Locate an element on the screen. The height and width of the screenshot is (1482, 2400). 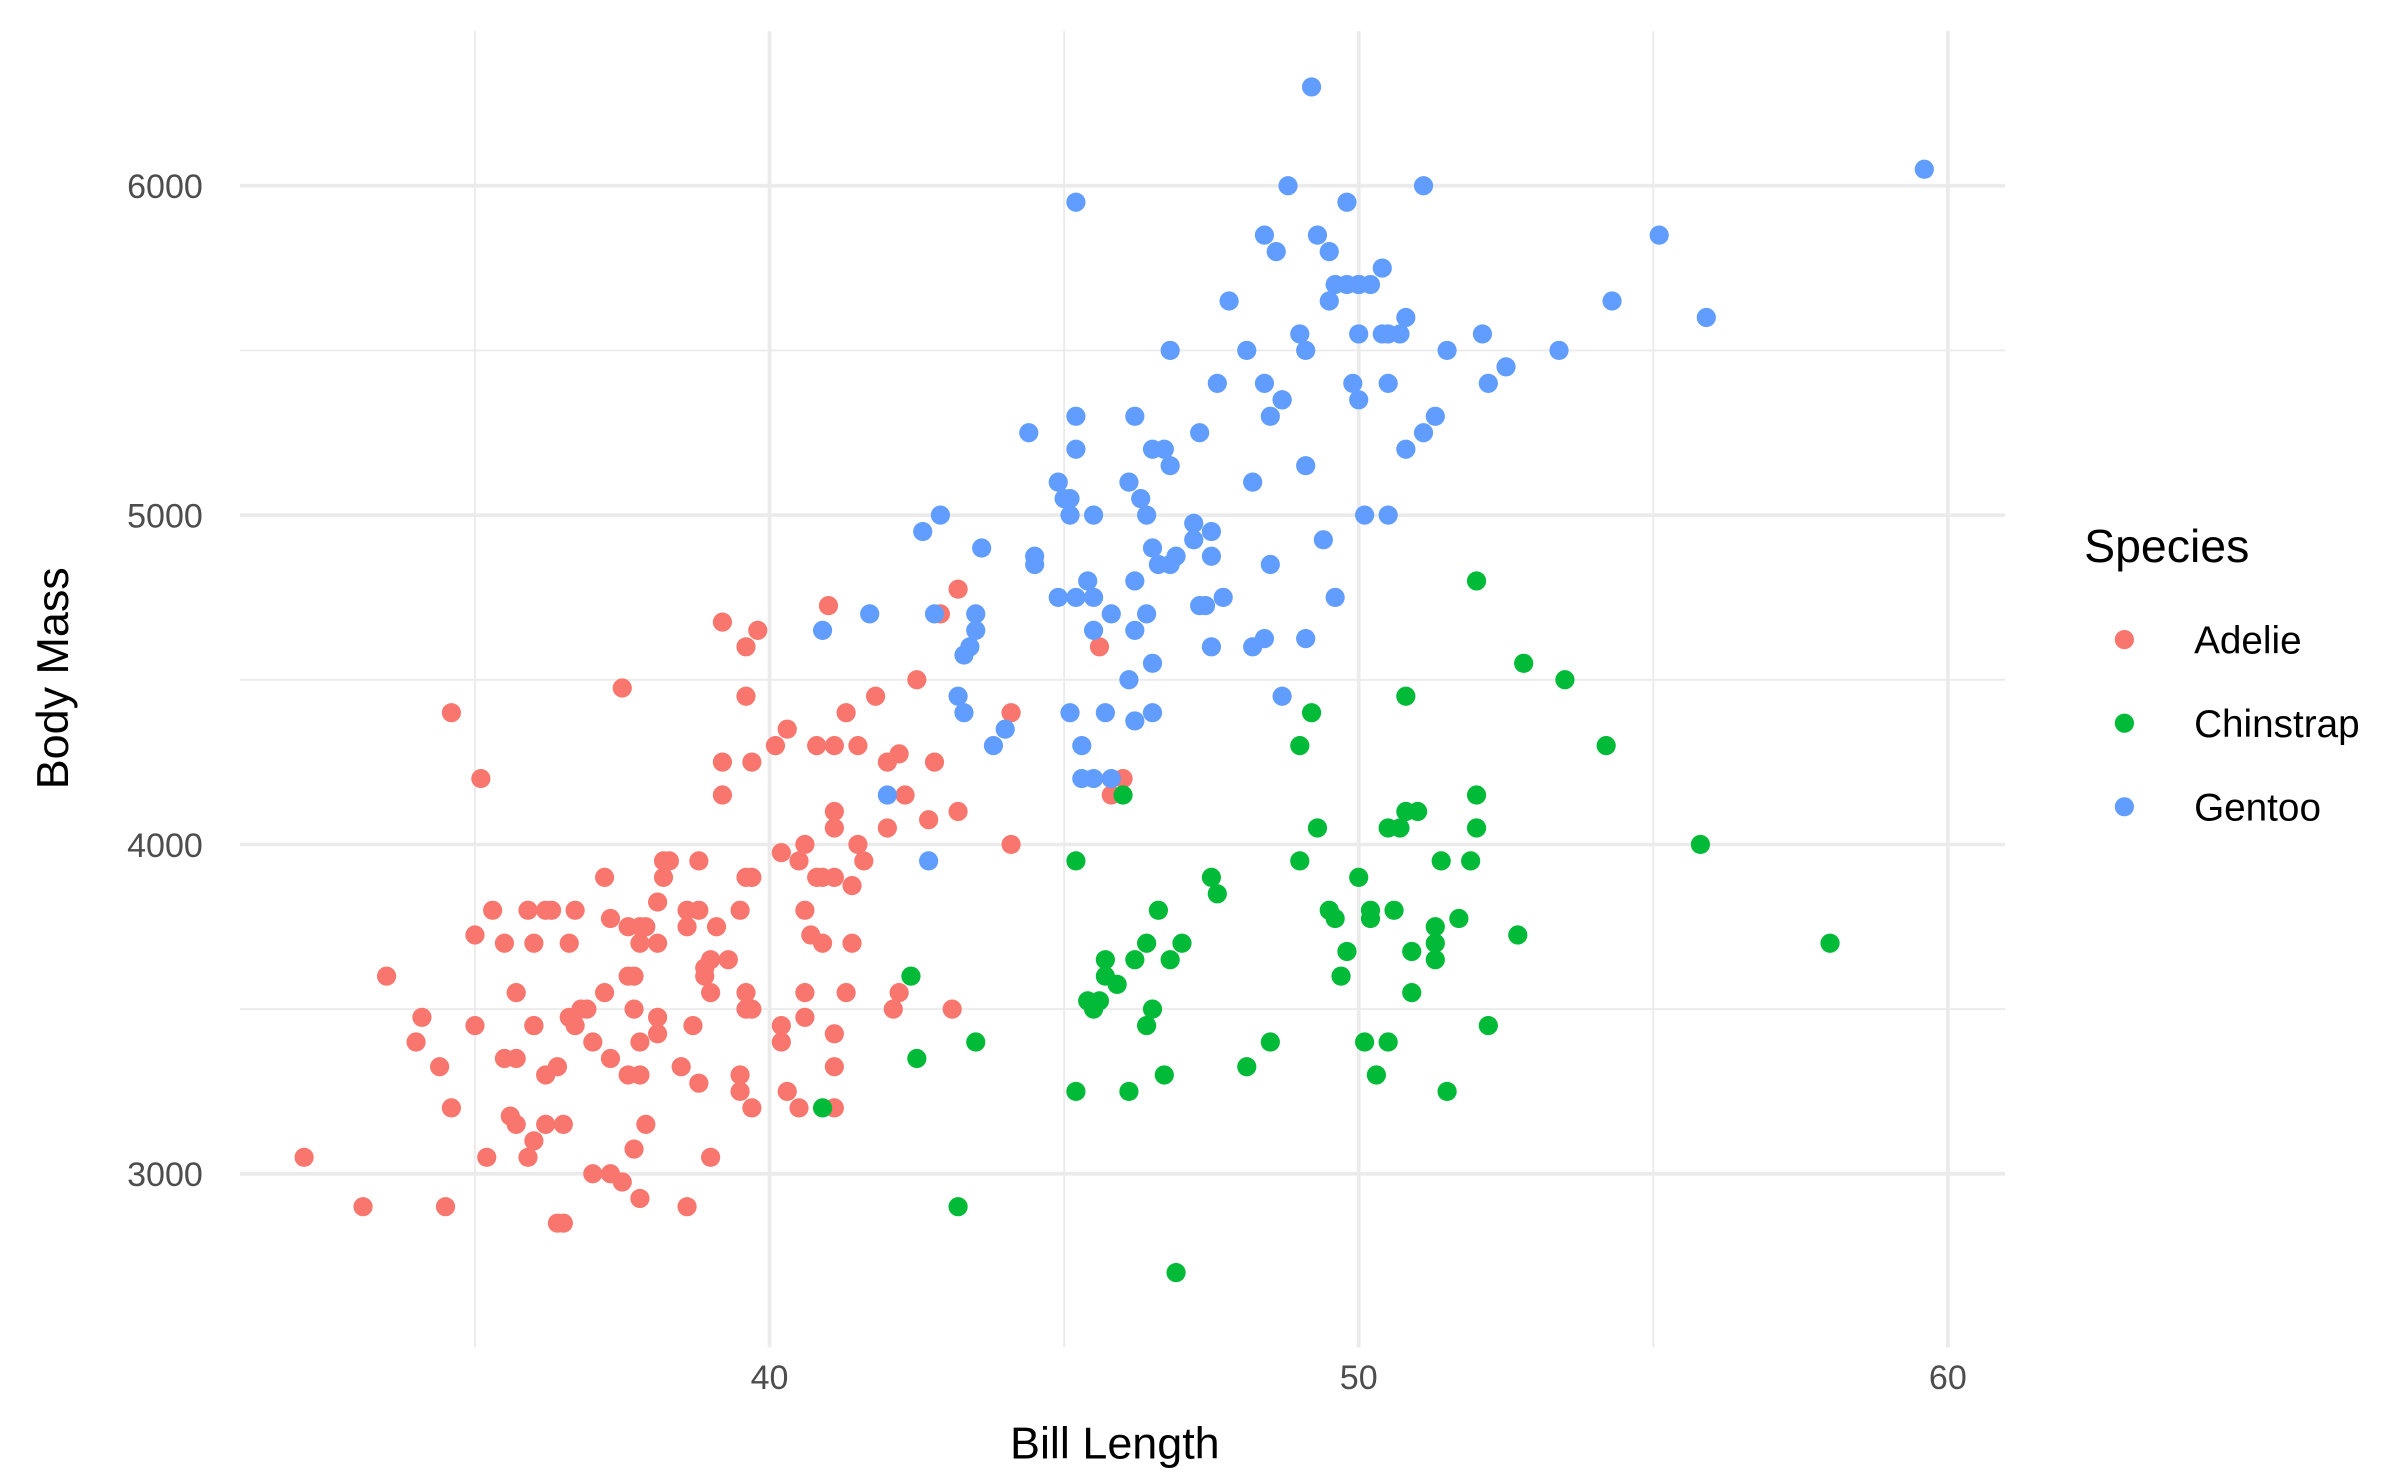
y-tick-label: 6000 is located at coordinates (165, 187).